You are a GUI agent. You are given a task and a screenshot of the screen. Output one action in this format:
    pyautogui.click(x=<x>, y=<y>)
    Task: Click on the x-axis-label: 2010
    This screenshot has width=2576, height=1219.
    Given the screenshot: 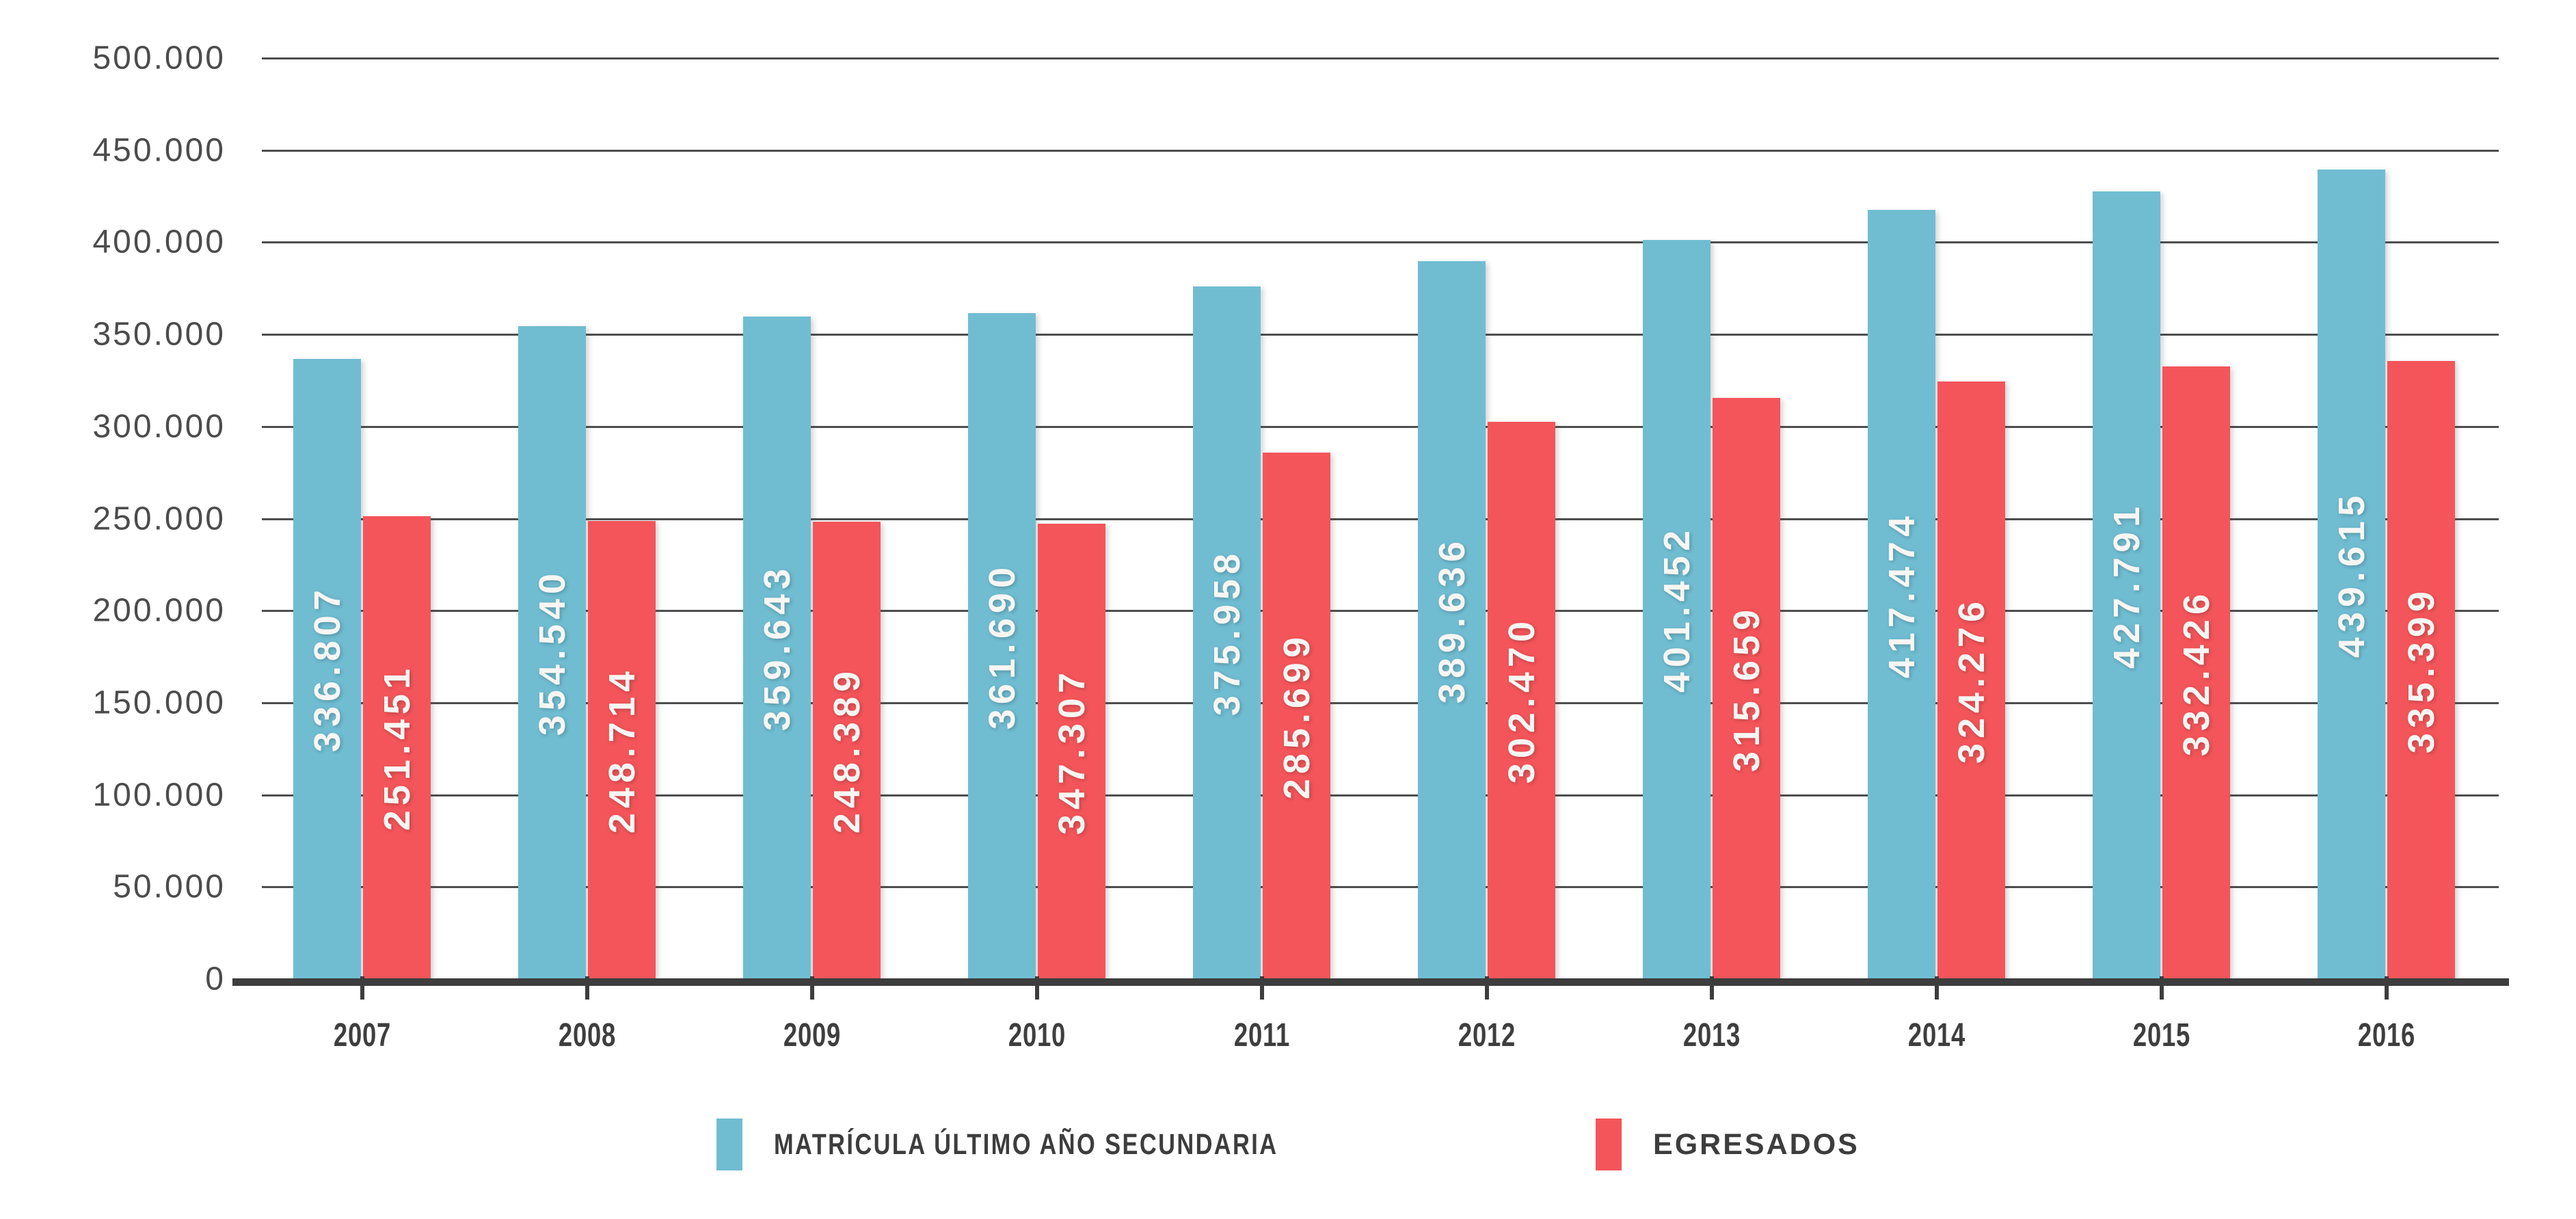 What is the action you would take?
    pyautogui.click(x=1037, y=1035)
    